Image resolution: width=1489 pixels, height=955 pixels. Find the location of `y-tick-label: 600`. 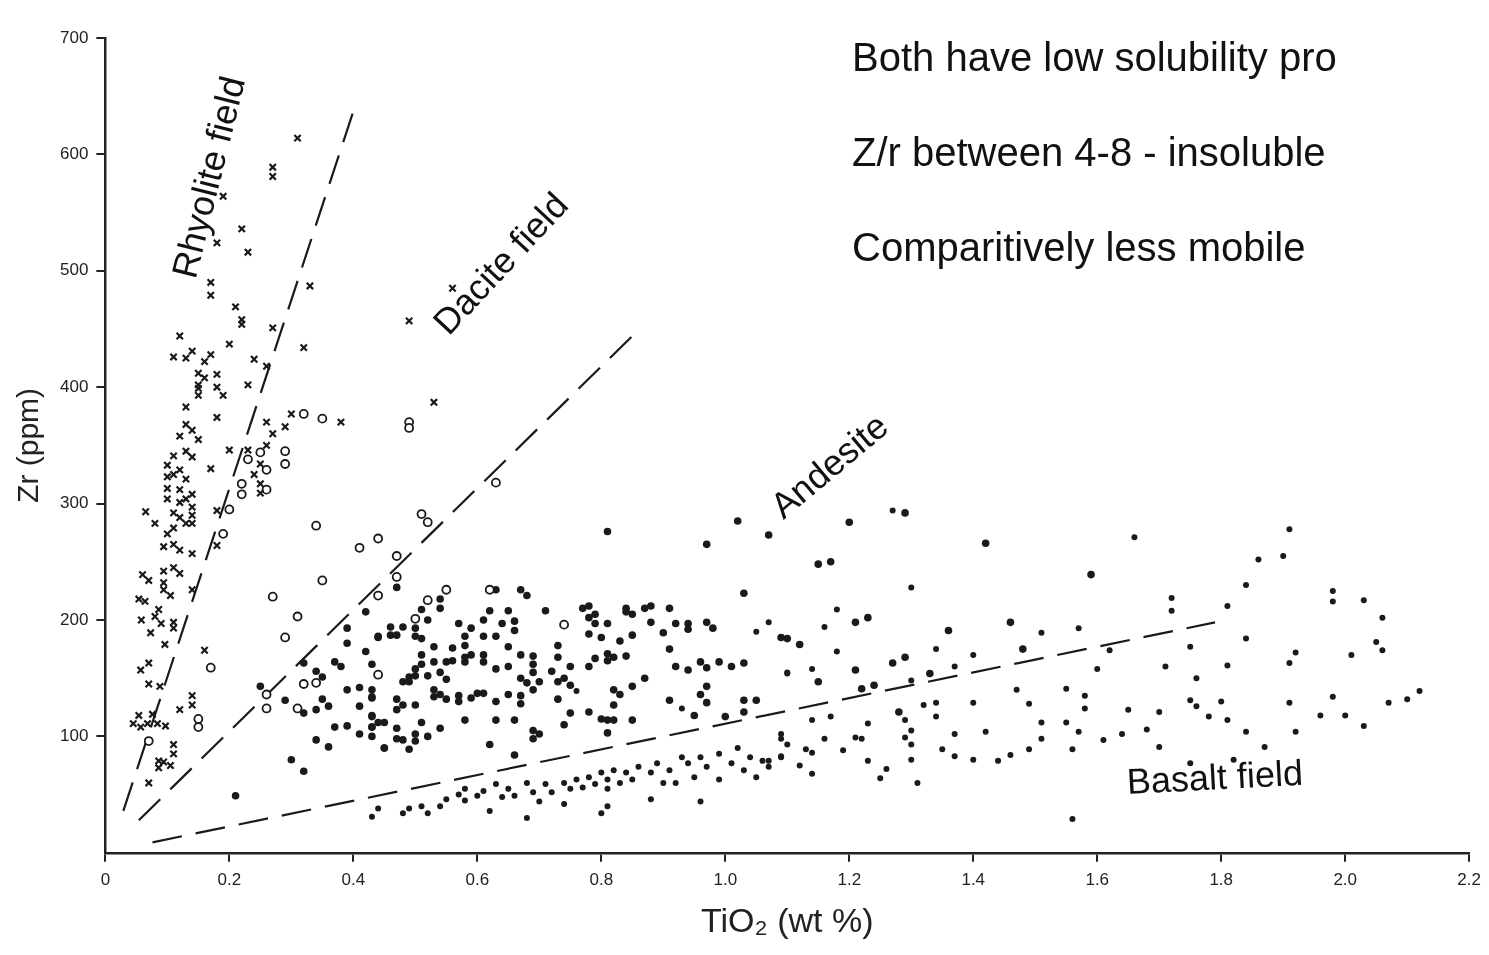

y-tick-label: 600 is located at coordinates (74, 154).